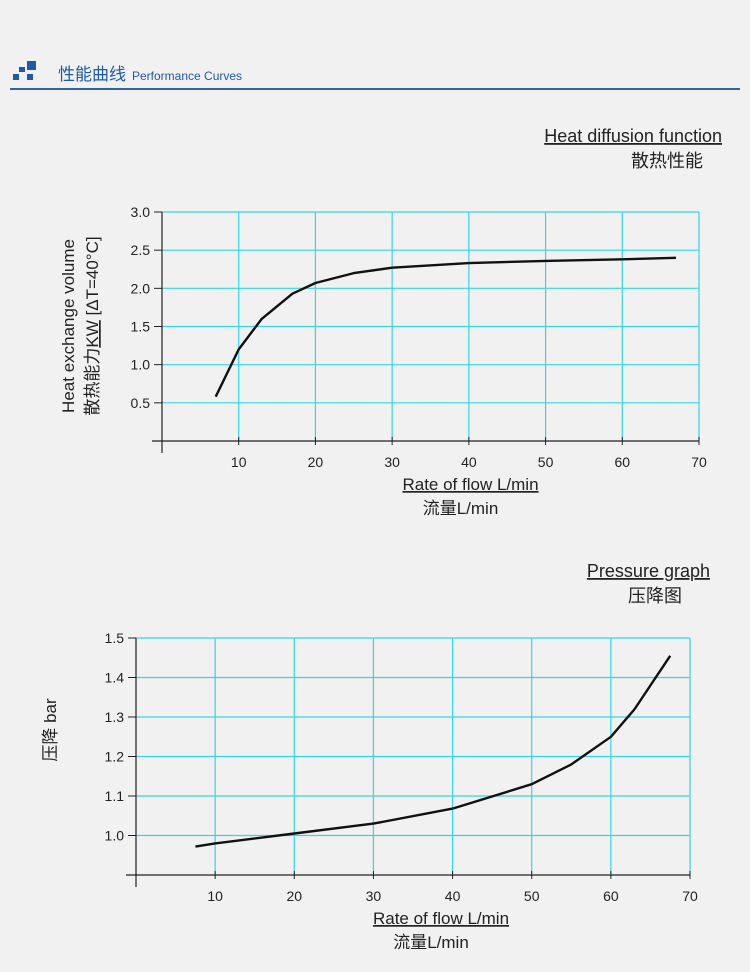 This screenshot has width=750, height=972. Describe the element at coordinates (27, 71) in the screenshot. I see `logo-squares-icon` at that location.